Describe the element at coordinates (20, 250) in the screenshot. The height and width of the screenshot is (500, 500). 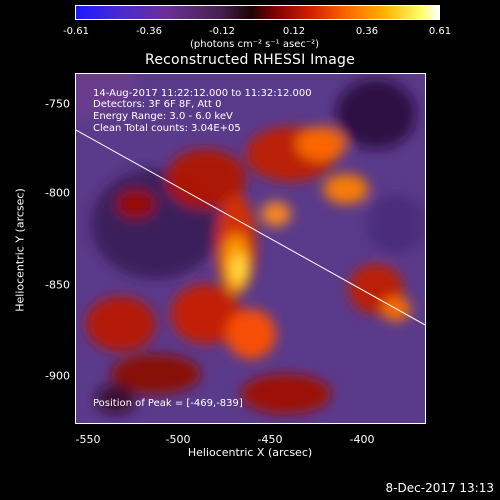
I see `y-axis-label: Heliocentric Y (arcsec)` at that location.